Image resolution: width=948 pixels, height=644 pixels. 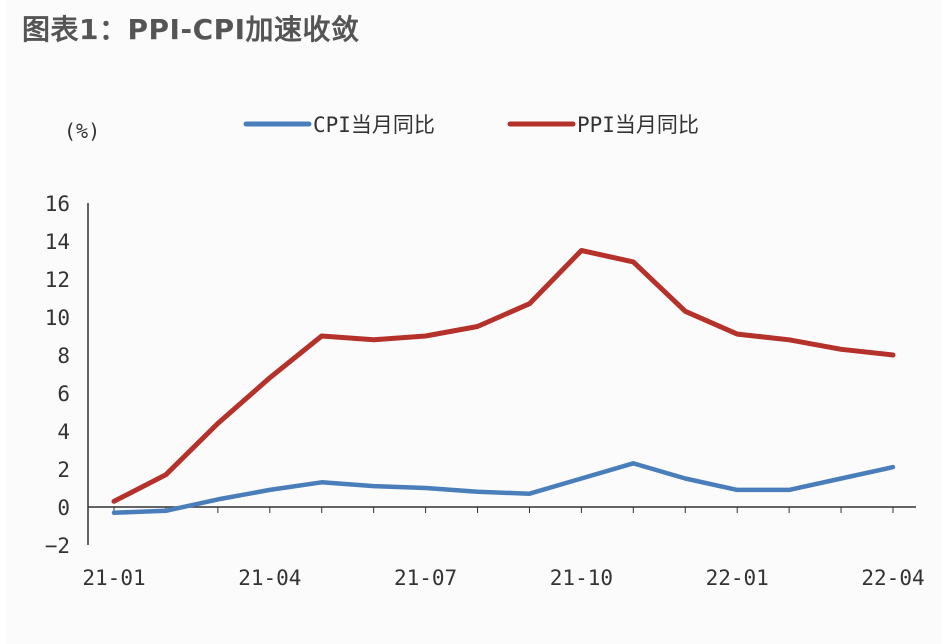 What do you see at coordinates (63, 508) in the screenshot?
I see `y-tick-label: 0` at bounding box center [63, 508].